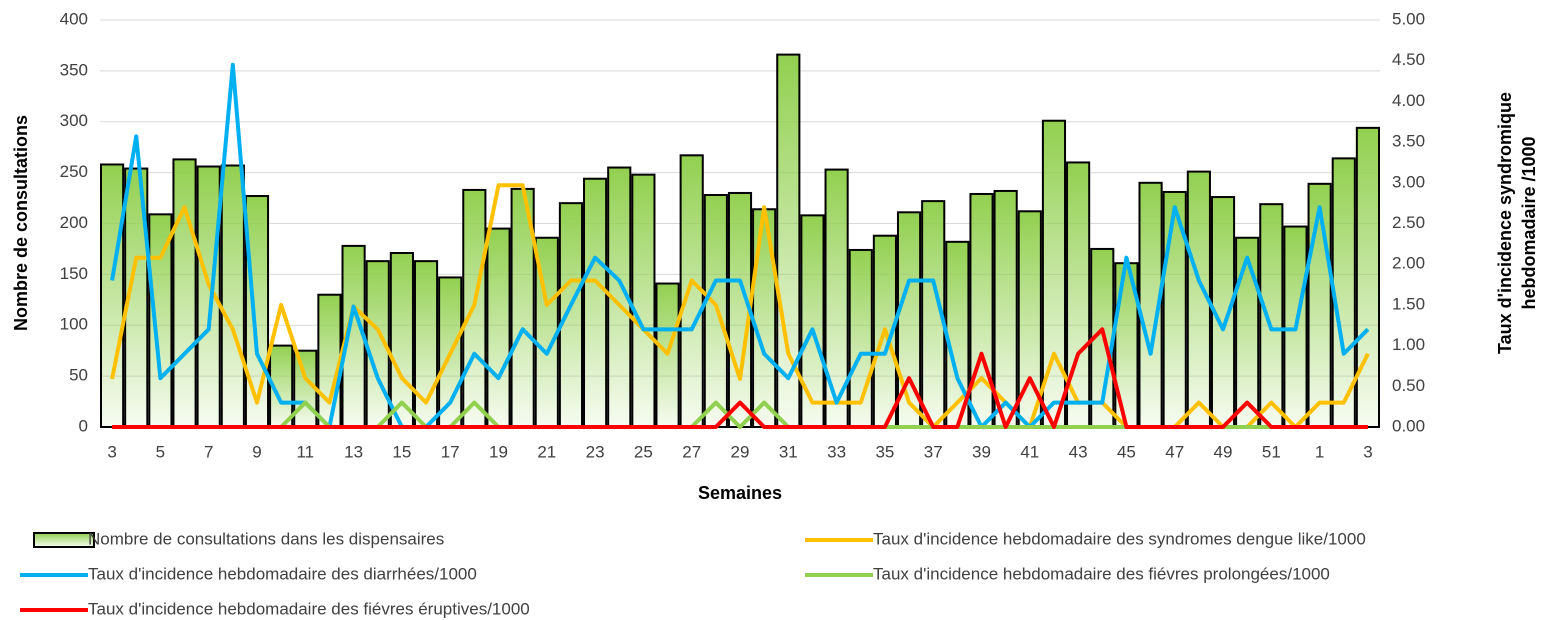  I want to click on x-tick-label: 51, so click(1271, 451).